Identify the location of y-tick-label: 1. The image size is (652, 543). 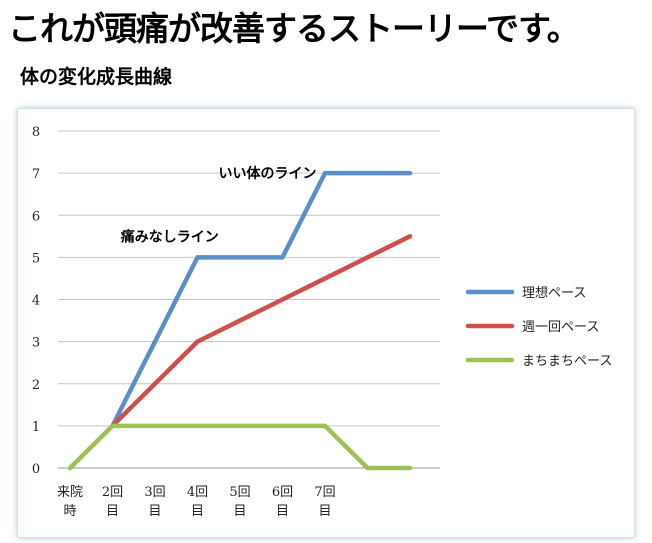
(36, 427).